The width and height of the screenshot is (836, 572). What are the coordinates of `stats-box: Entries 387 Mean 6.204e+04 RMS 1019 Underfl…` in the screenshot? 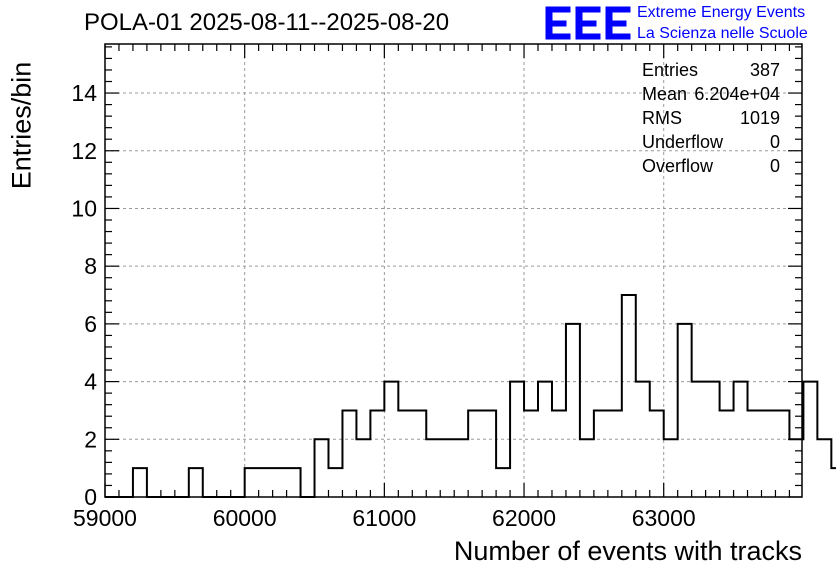 It's located at (711, 118).